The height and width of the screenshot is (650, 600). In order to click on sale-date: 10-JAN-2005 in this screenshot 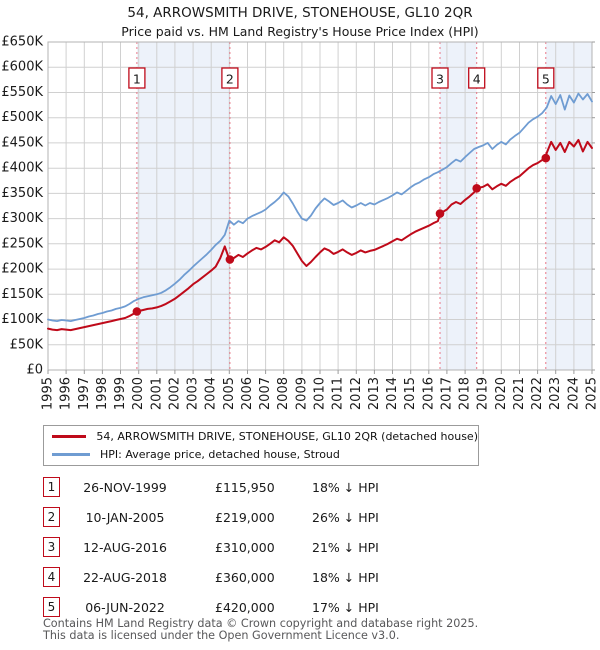, I will do `click(125, 517)`.